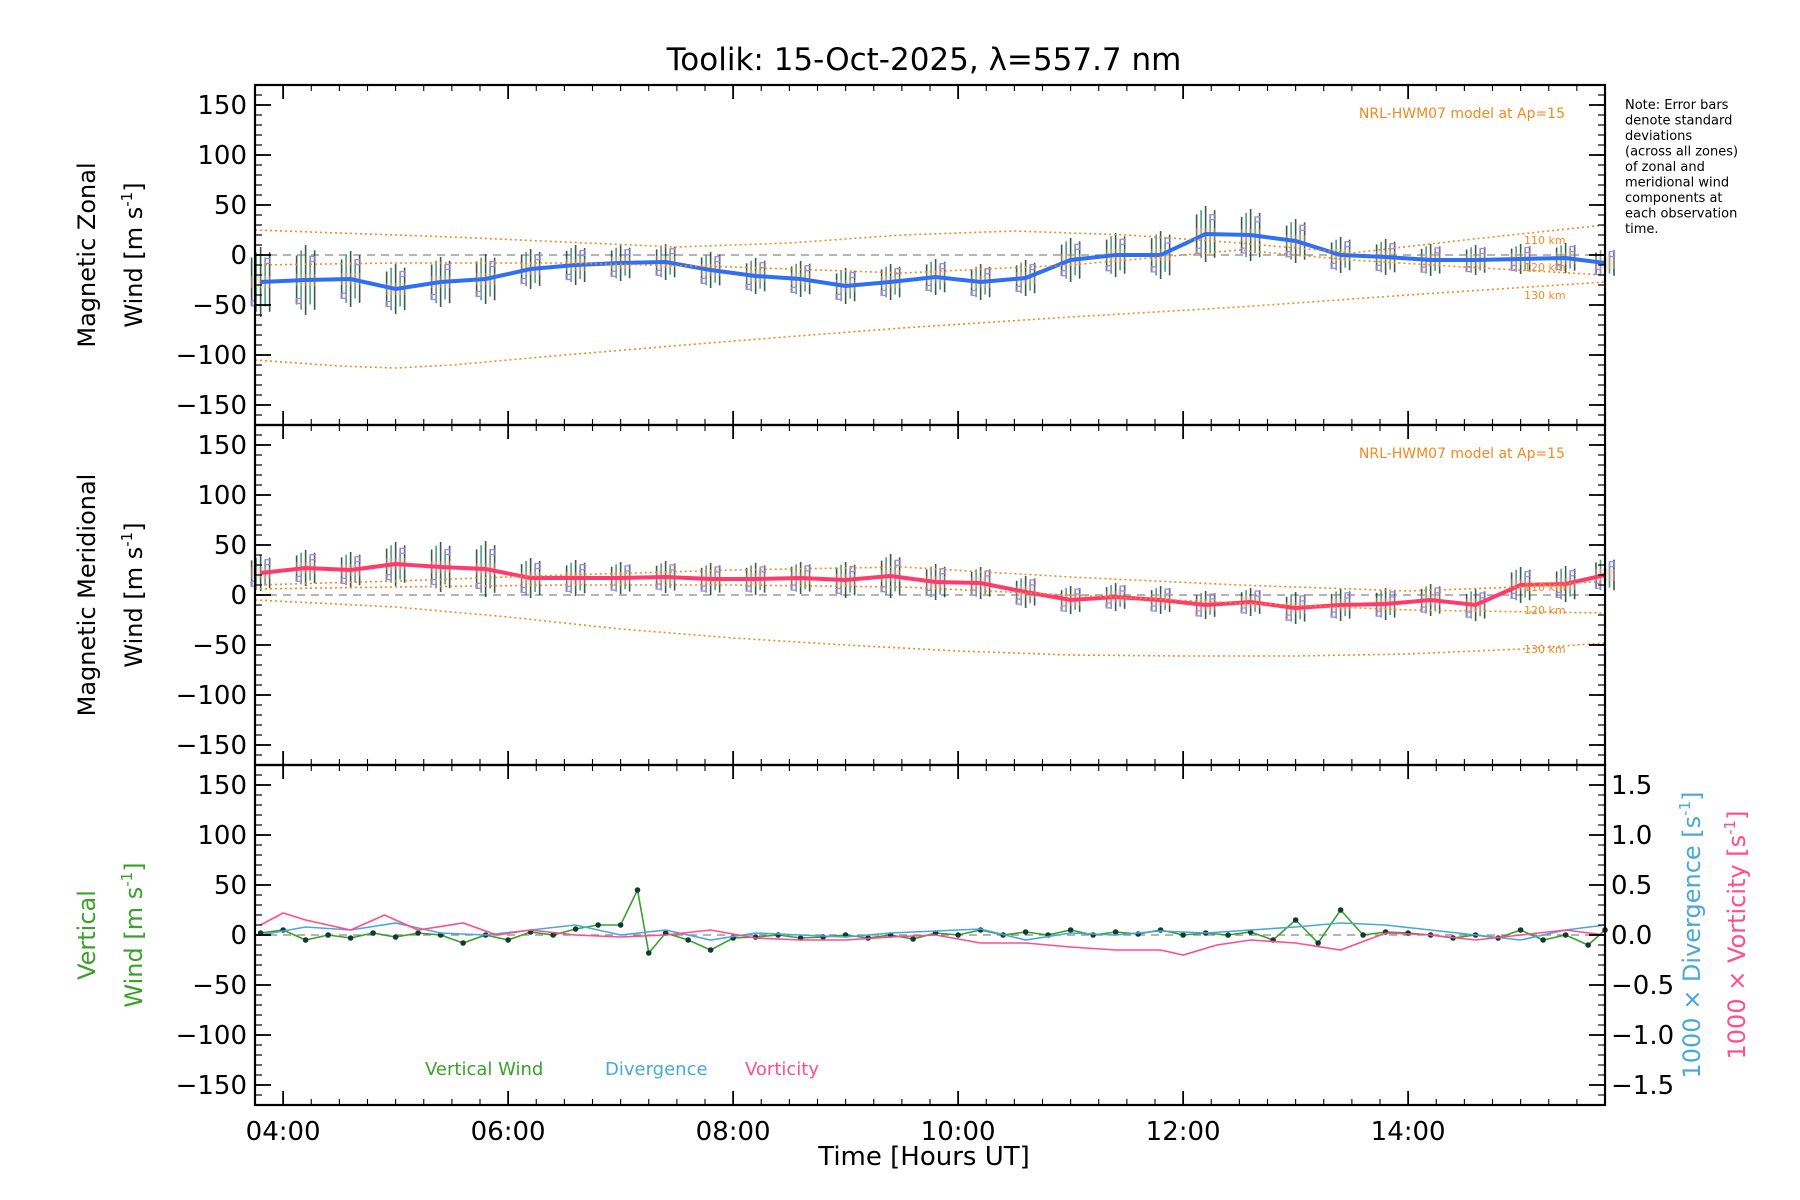 The image size is (1800, 1200). What do you see at coordinates (924, 60) in the screenshot?
I see `chart-title: Toolik: 15-Oct-2025, λ=557.7 nm` at bounding box center [924, 60].